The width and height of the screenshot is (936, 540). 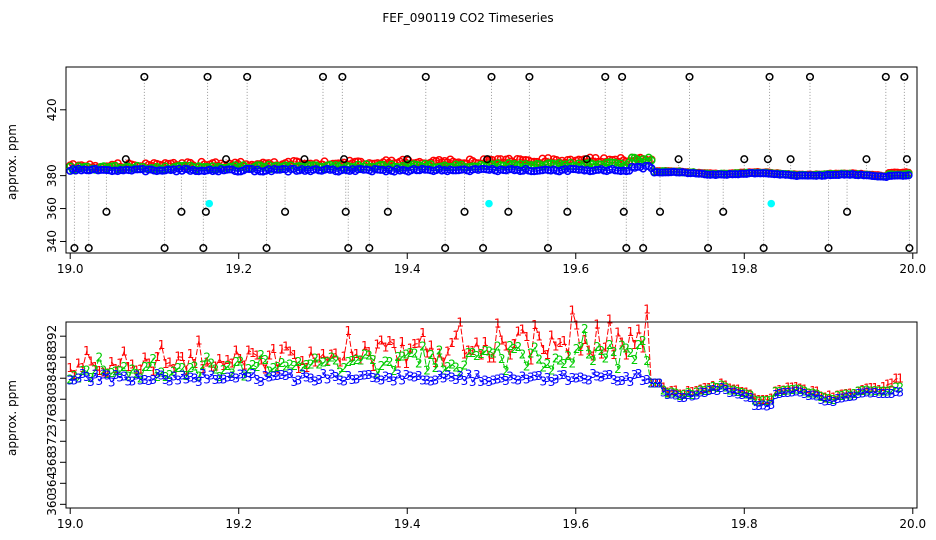 I want to click on bottom-xtick-label: 19.8, so click(x=744, y=524).